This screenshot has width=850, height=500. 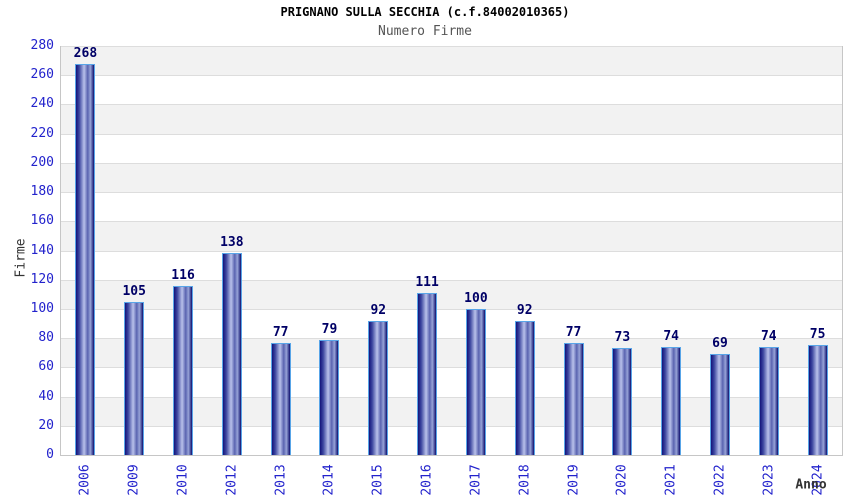 What do you see at coordinates (525, 480) in the screenshot?
I see `x-tick-label: 2018` at bounding box center [525, 480].